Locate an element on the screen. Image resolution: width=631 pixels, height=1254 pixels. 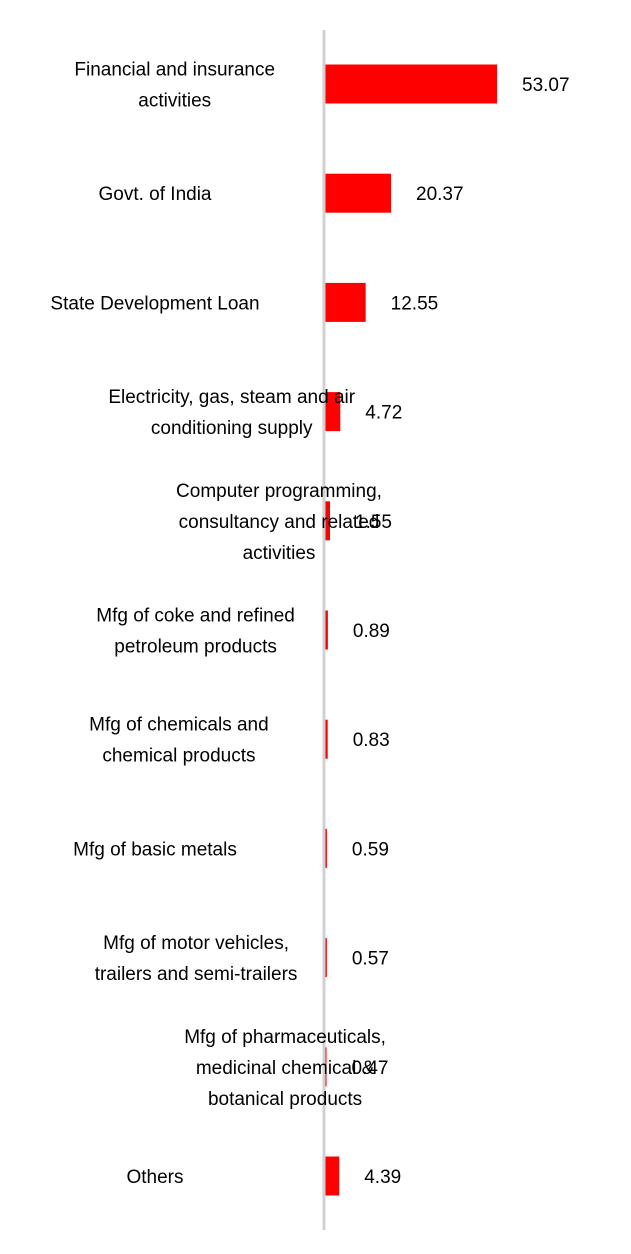
category-label-line: Others is located at coordinates (154, 1177).